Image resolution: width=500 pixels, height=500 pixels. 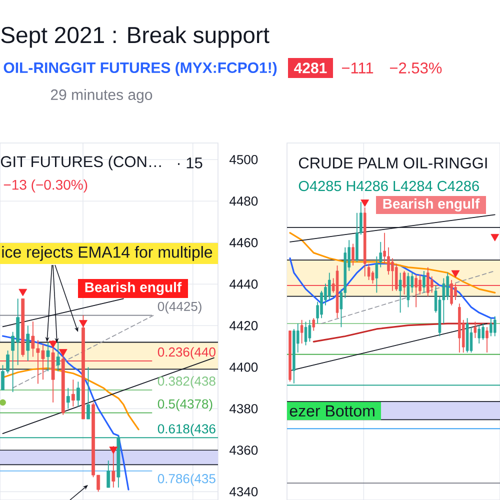 What do you see at coordinates (244, 243) in the screenshot?
I see `y-tick-label: 4460` at bounding box center [244, 243].